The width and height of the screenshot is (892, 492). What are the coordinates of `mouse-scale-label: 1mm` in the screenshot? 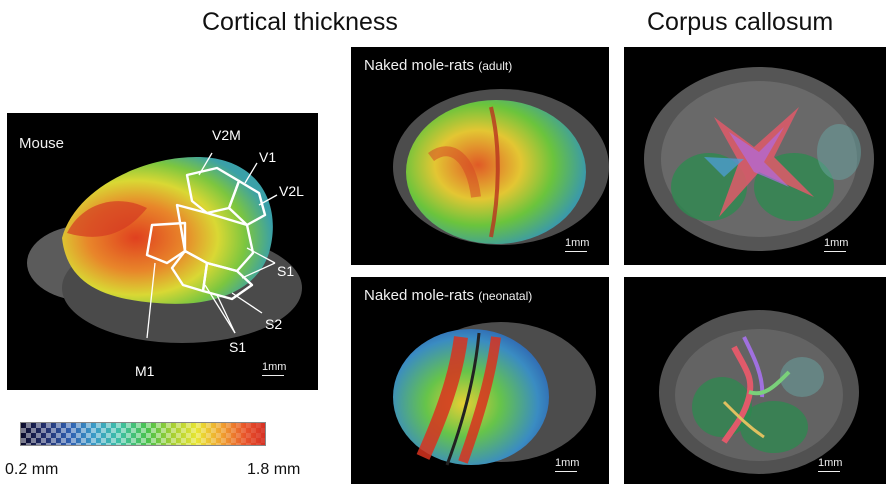 It's located at (274, 367).